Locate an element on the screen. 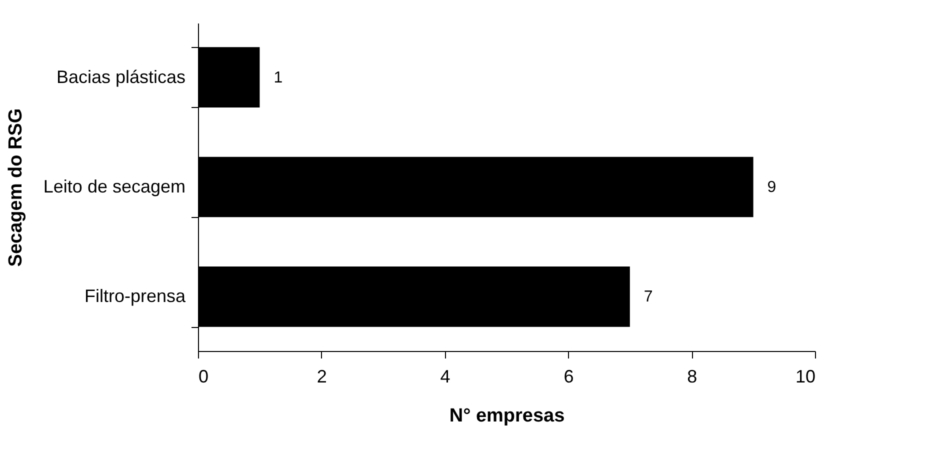  x-axis-title: N° empresas is located at coordinates (507, 416).